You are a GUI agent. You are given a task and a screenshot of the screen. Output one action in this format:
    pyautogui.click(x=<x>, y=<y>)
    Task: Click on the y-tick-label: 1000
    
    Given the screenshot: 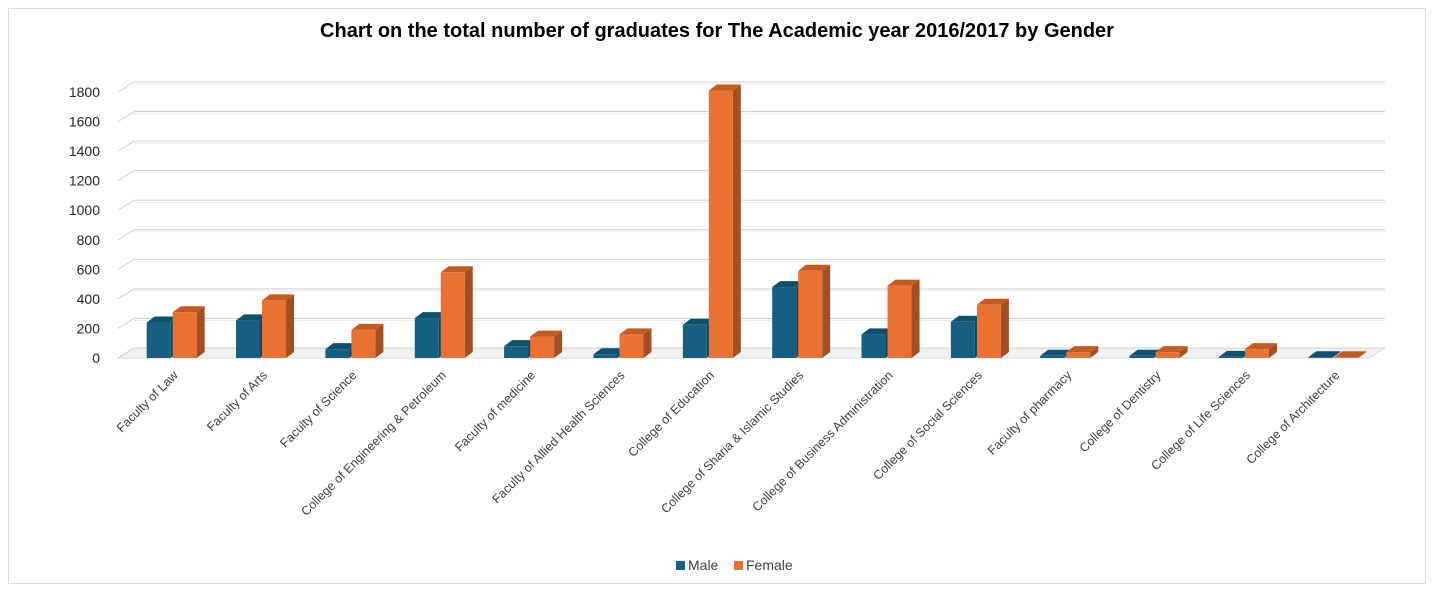 What is the action you would take?
    pyautogui.click(x=84, y=210)
    